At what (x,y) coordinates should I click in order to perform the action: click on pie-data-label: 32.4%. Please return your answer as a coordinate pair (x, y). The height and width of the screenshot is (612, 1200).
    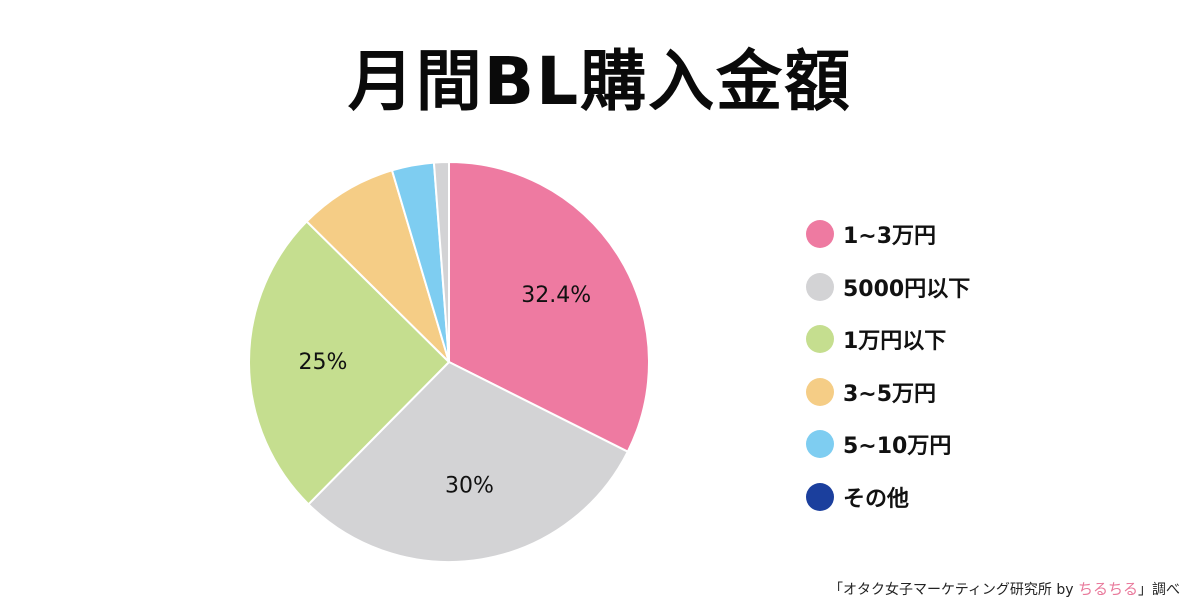
    Looking at the image, I should click on (556, 295).